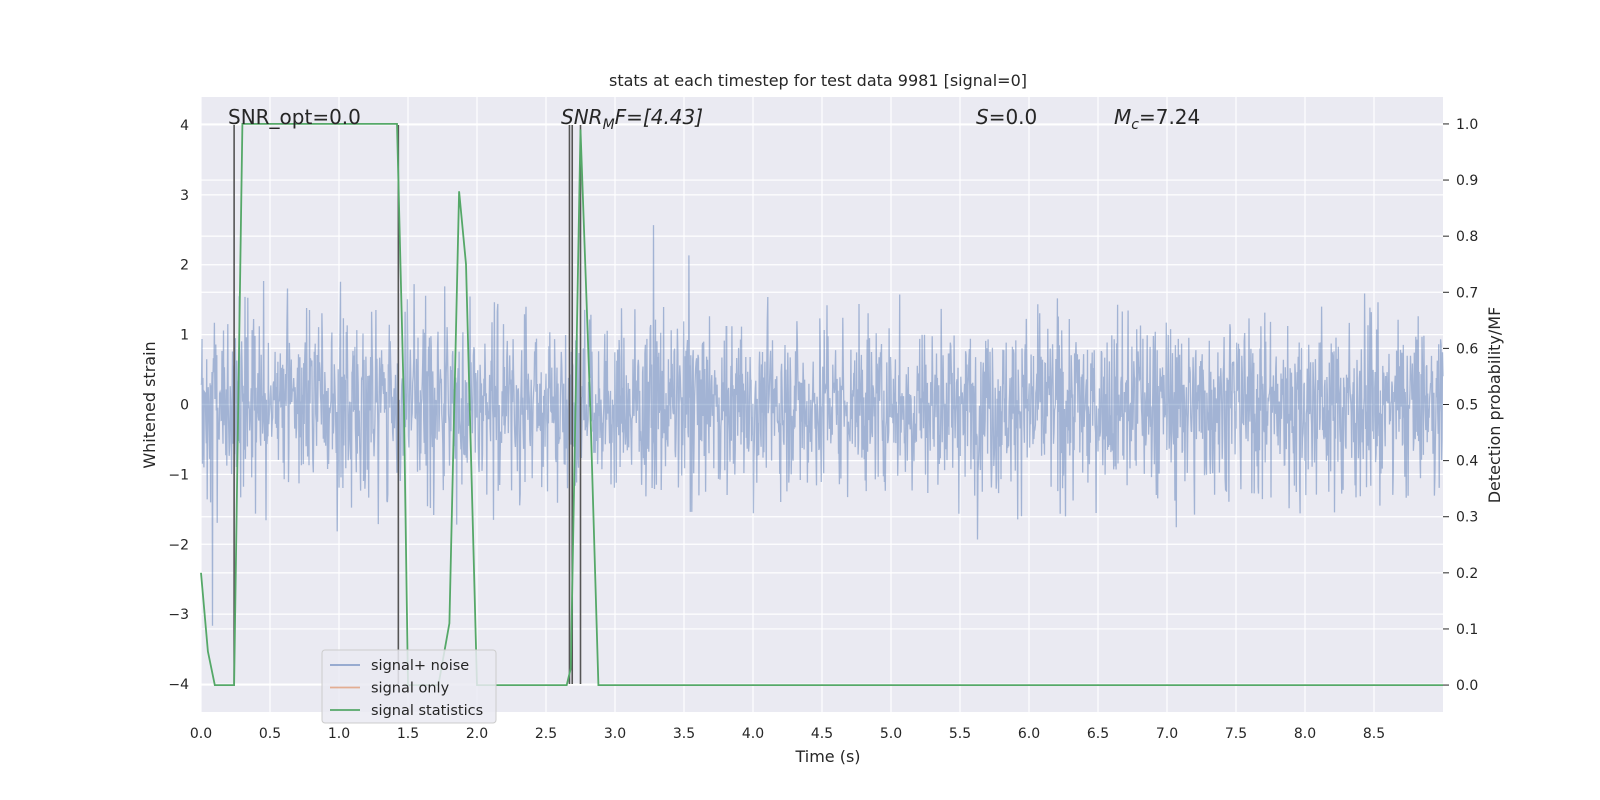  What do you see at coordinates (201, 734) in the screenshot?
I see `x-tick-label: 0.0` at bounding box center [201, 734].